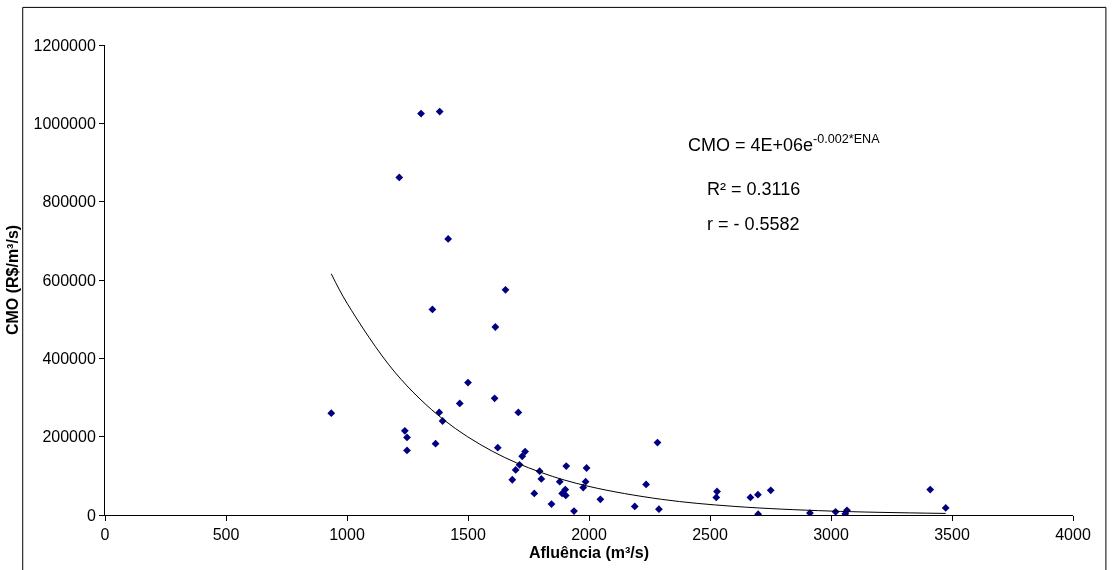 The width and height of the screenshot is (1113, 570). I want to click on x-tick-label: 4000, so click(1073, 535).